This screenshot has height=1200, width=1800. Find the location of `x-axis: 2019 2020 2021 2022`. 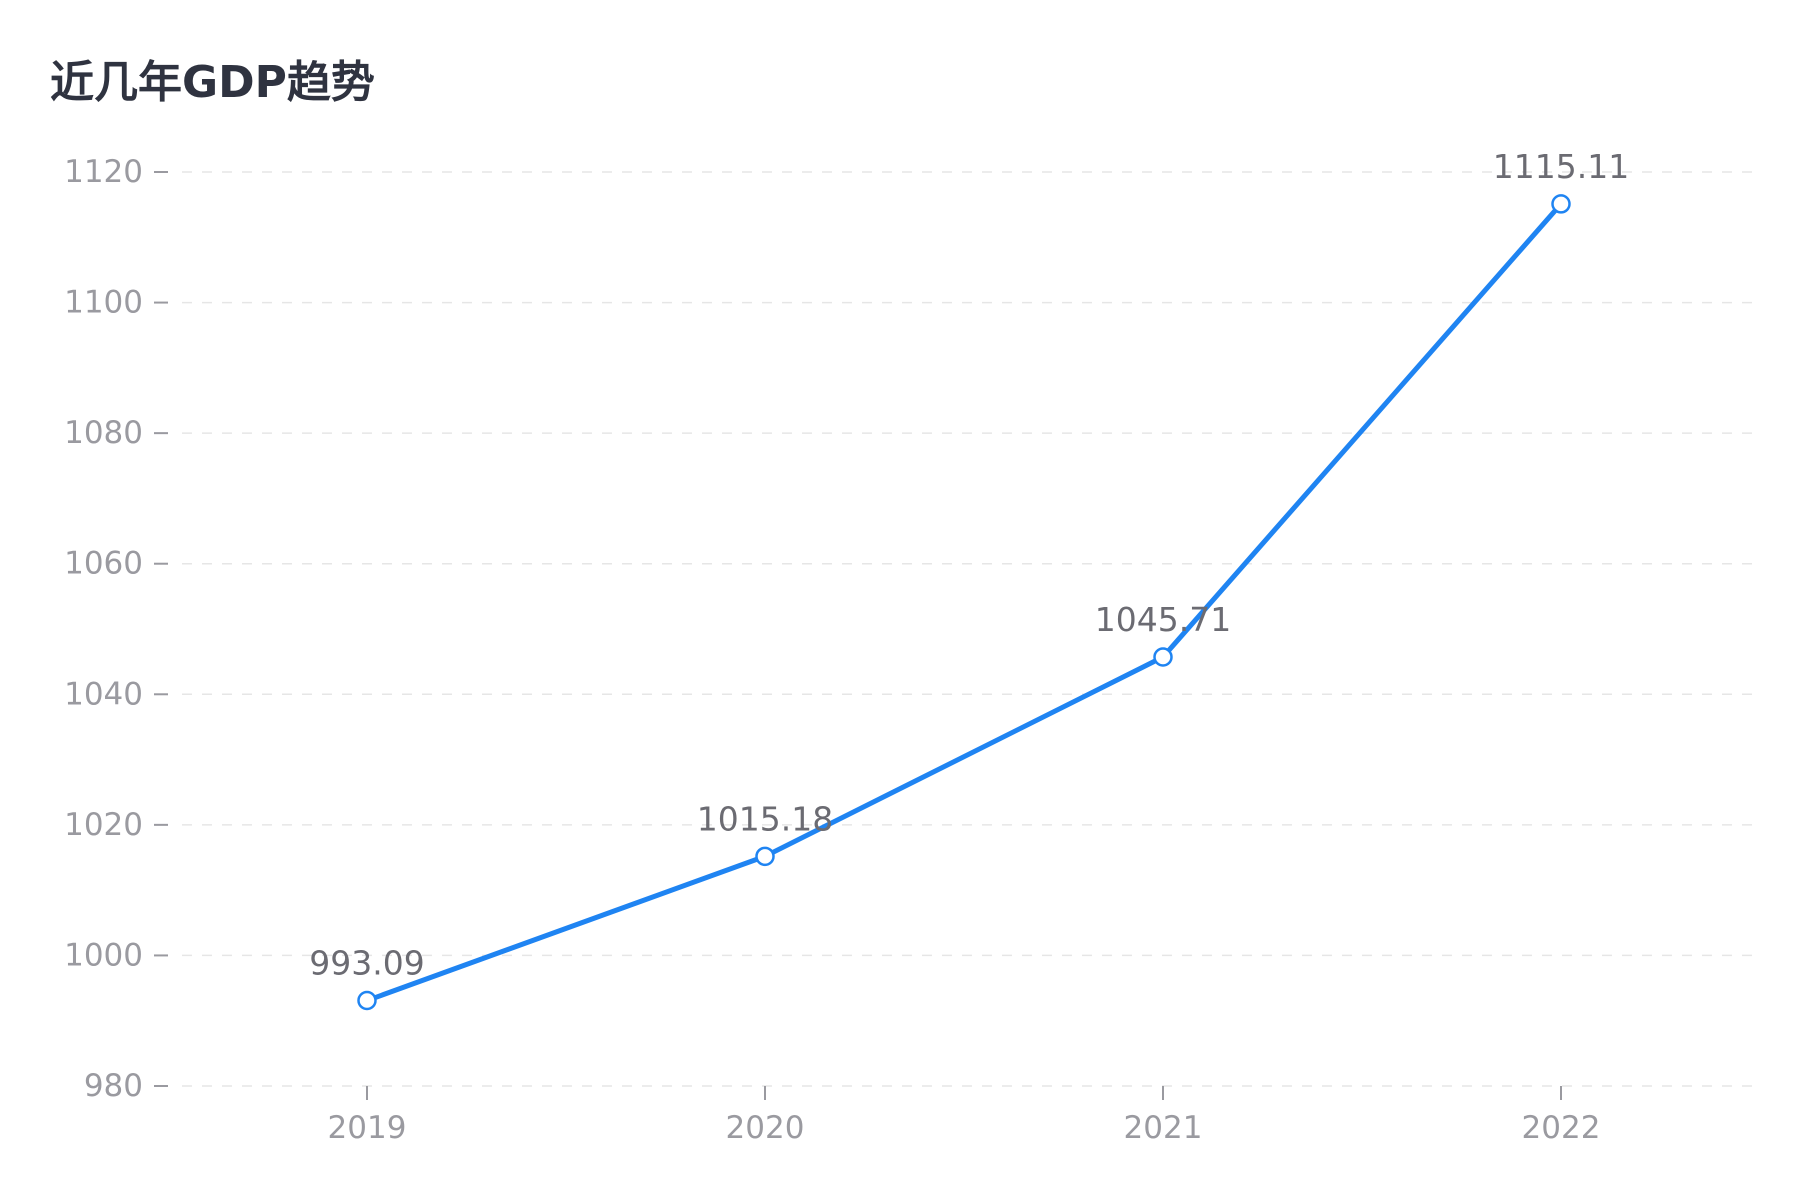

x-axis: 2019 2020 2021 2022 is located at coordinates (964, 1116).